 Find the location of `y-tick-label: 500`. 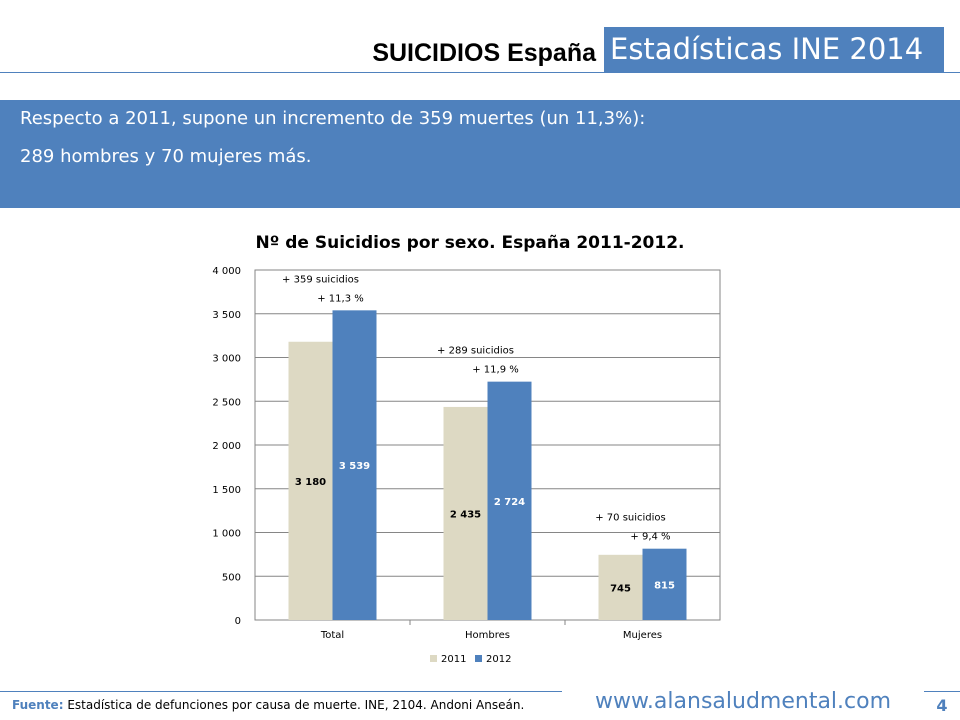

y-tick-label: 500 is located at coordinates (231, 577).